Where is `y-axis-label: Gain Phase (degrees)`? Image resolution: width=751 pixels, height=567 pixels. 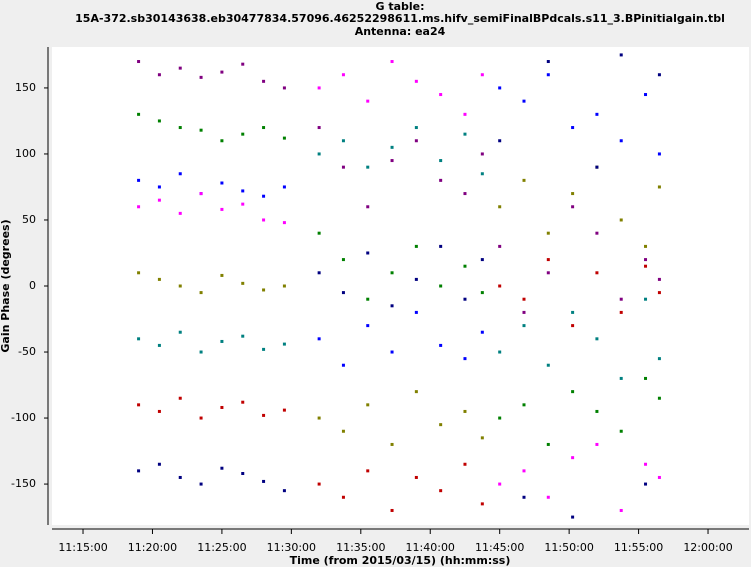
y-axis-label: Gain Phase (degrees) is located at coordinates (6, 285).